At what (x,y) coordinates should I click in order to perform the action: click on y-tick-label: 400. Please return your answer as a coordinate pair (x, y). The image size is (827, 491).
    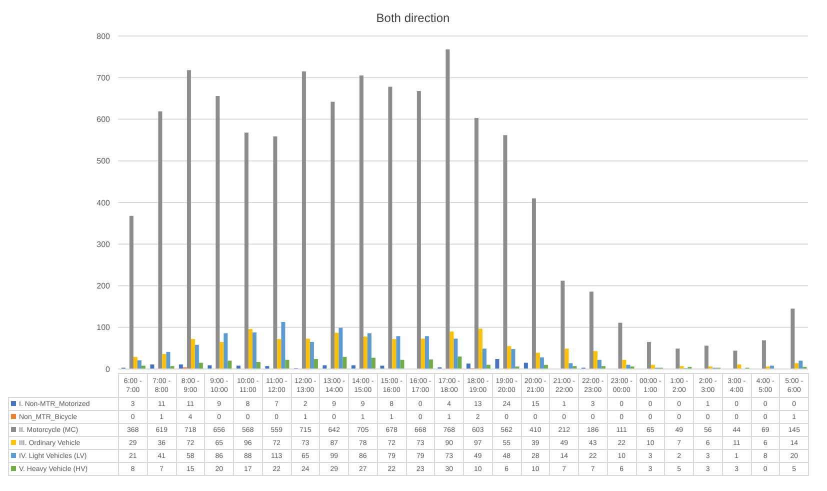
    Looking at the image, I should click on (103, 203).